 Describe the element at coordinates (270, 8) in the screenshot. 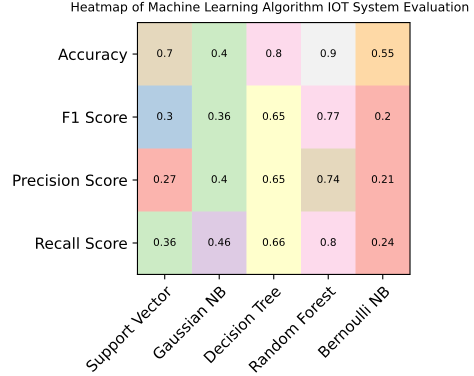

I see `chart-title: Heatmap of Machine Learning Algorithm IOT System Evaluation` at that location.